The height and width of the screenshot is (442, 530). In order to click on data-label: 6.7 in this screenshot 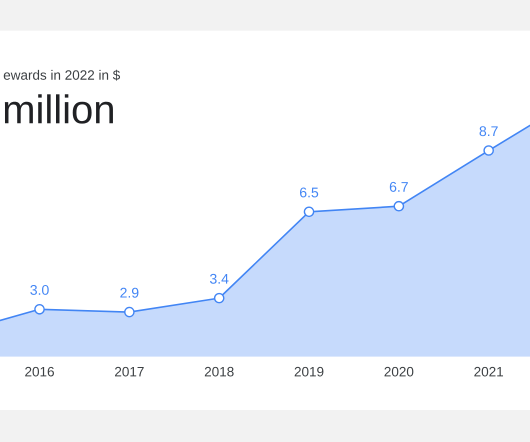, I will do `click(399, 187)`.